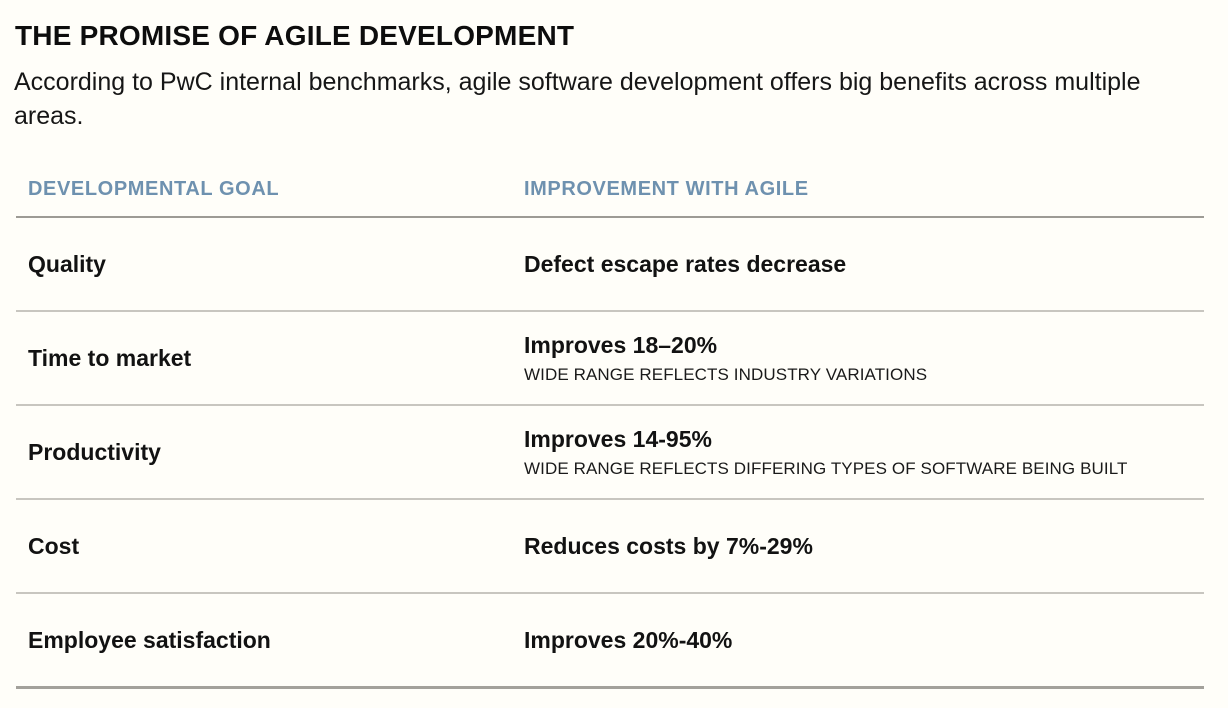 Image resolution: width=1228 pixels, height=708 pixels. What do you see at coordinates (295, 35) in the screenshot?
I see `page-title: THE PROMISE OF AGILE DEVELOPMENT` at bounding box center [295, 35].